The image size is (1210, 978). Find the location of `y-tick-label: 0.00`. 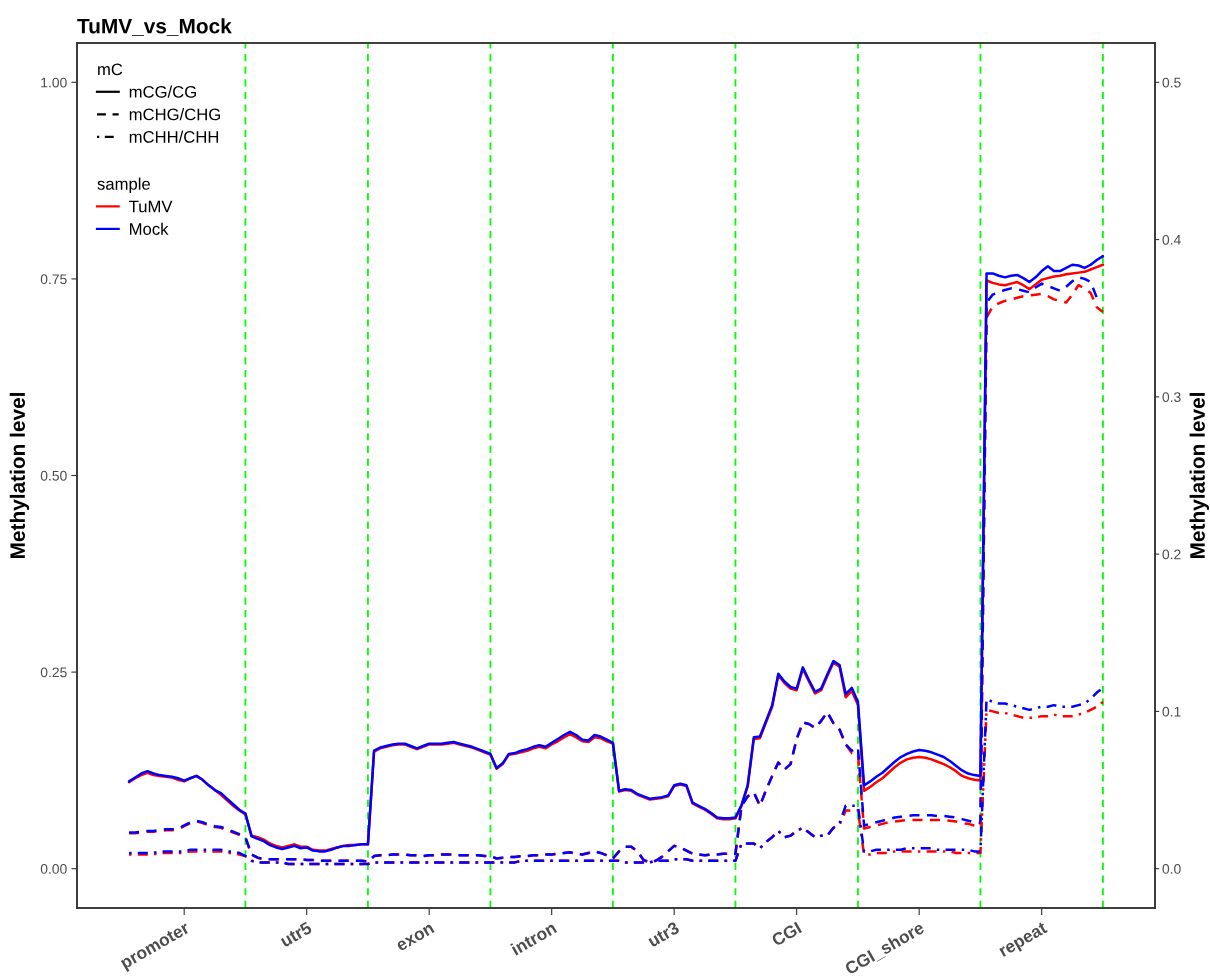

y-tick-label: 0.00 is located at coordinates (53, 869).